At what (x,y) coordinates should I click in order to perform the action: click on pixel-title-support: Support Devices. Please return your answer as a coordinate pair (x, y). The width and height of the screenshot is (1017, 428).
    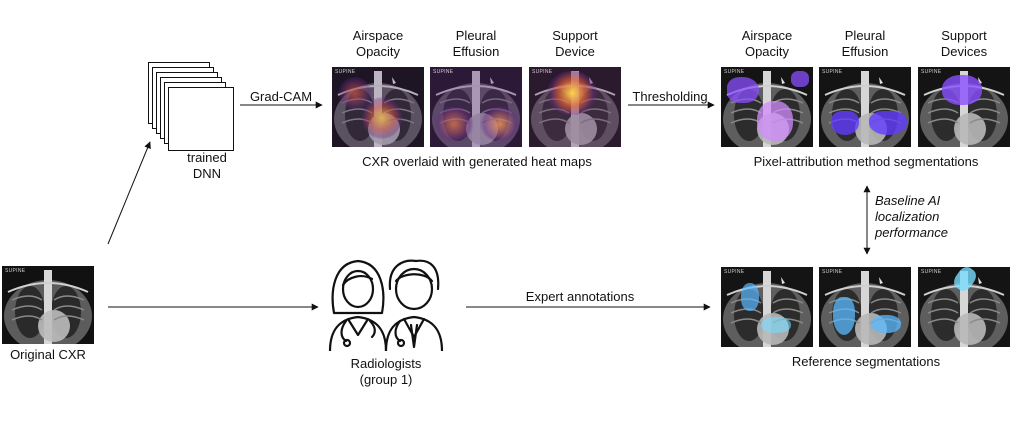
    Looking at the image, I should click on (964, 44).